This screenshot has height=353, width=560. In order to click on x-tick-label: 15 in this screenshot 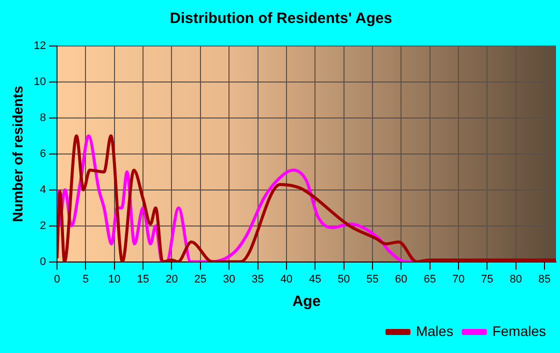, I will do `click(143, 279)`.